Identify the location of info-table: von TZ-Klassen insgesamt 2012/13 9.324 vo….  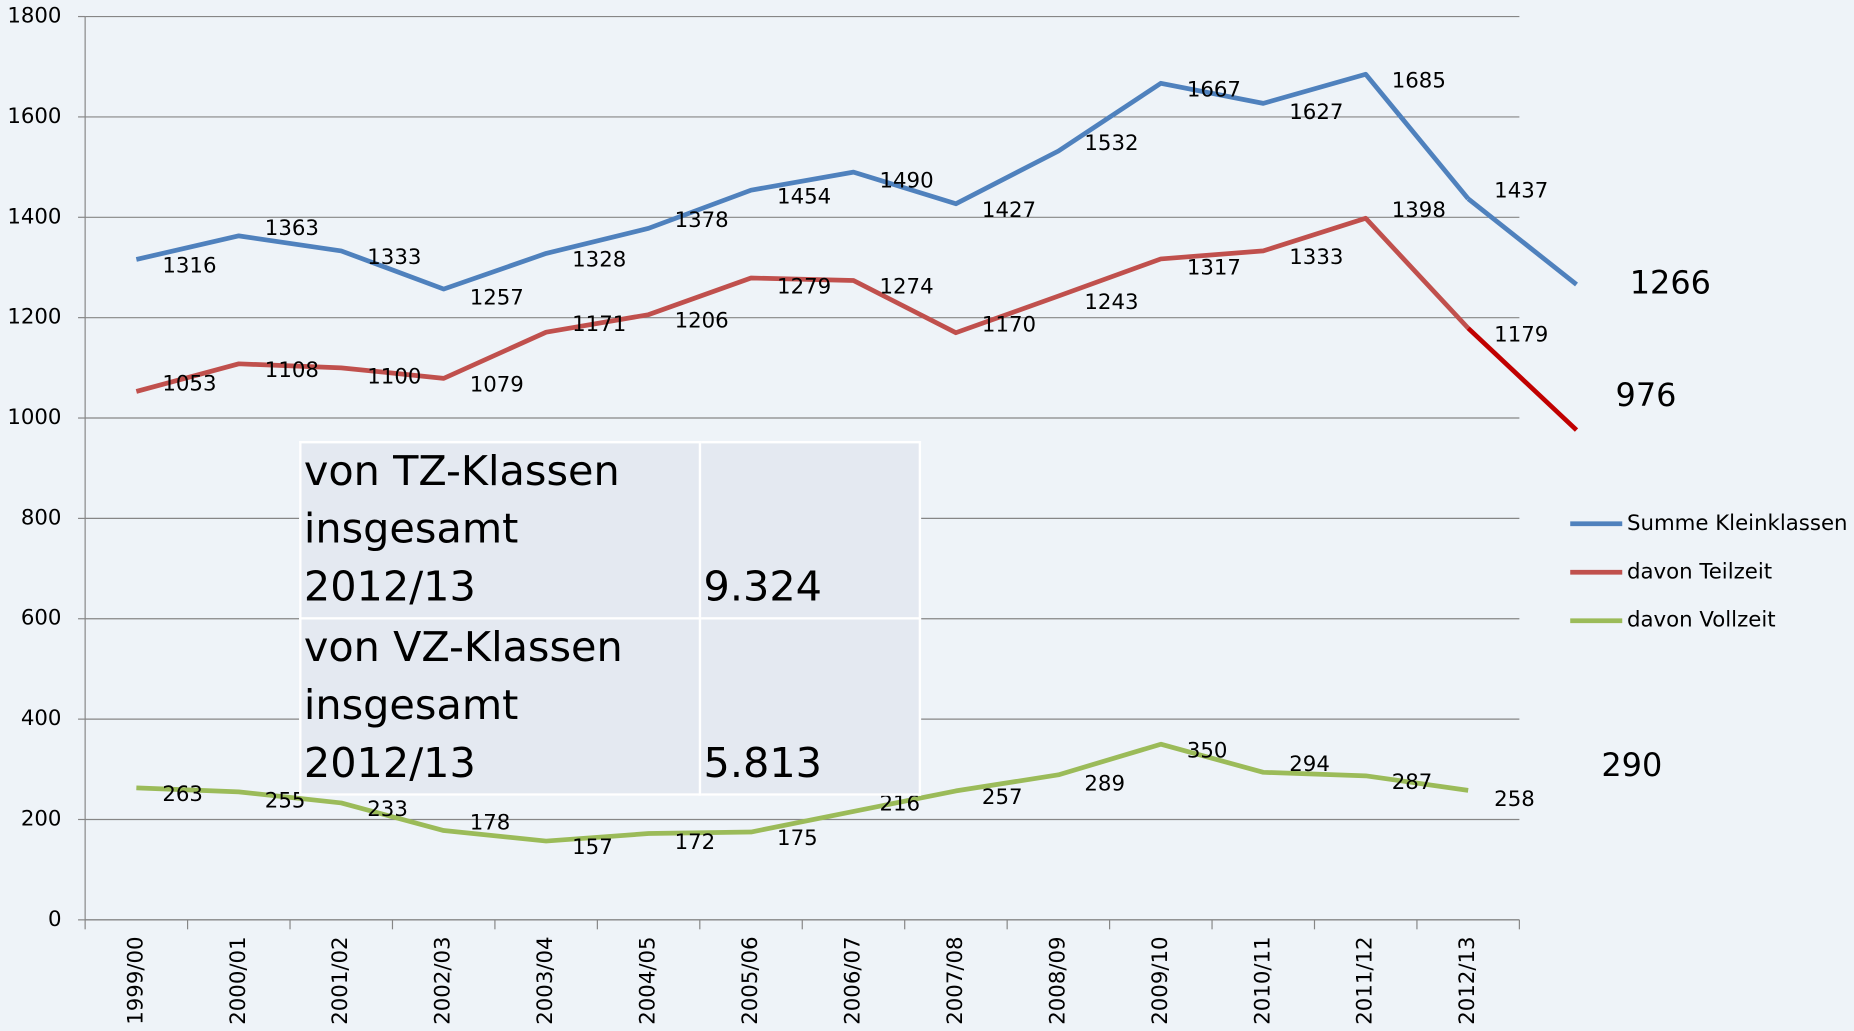
(610, 618).